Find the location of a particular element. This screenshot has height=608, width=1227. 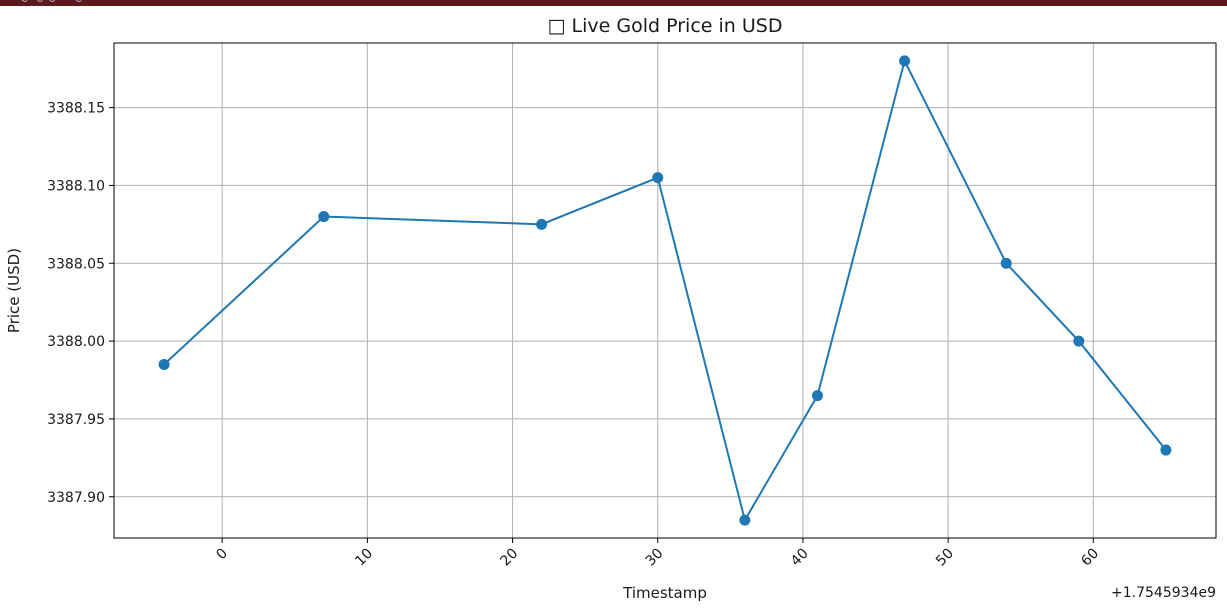

top-strip-text: *%-@--@-@---*-@* ·· . is located at coordinates (53, 1).